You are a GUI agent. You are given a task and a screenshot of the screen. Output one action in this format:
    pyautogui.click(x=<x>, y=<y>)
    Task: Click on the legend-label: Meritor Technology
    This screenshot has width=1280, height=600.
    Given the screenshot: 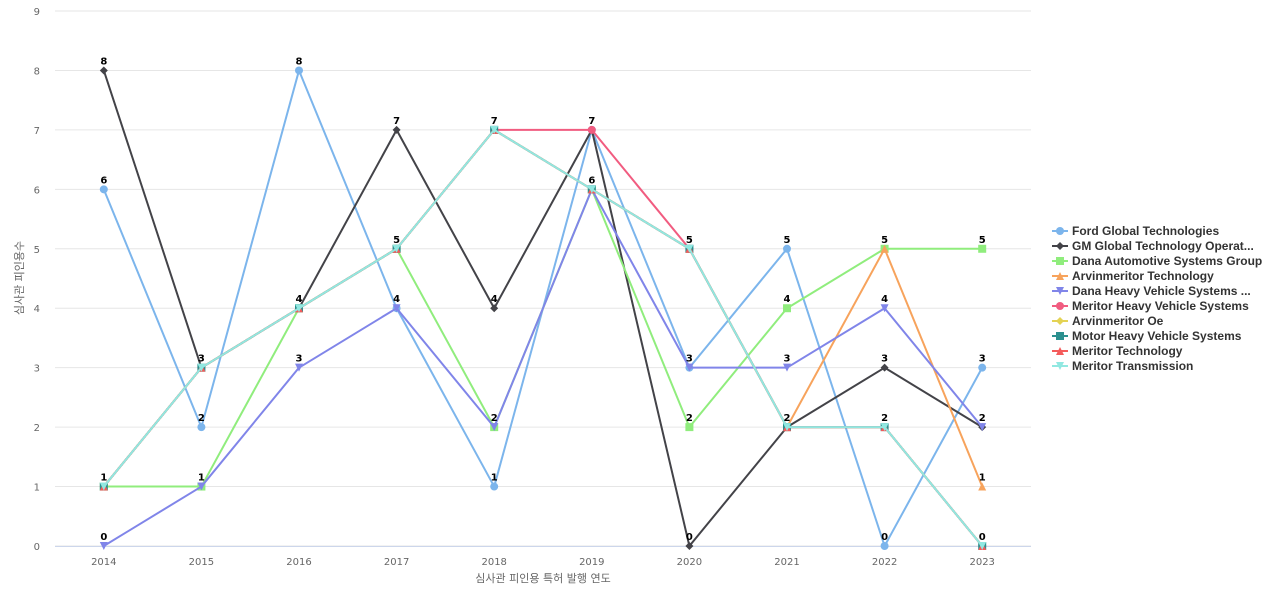 What is the action you would take?
    pyautogui.click(x=1127, y=351)
    